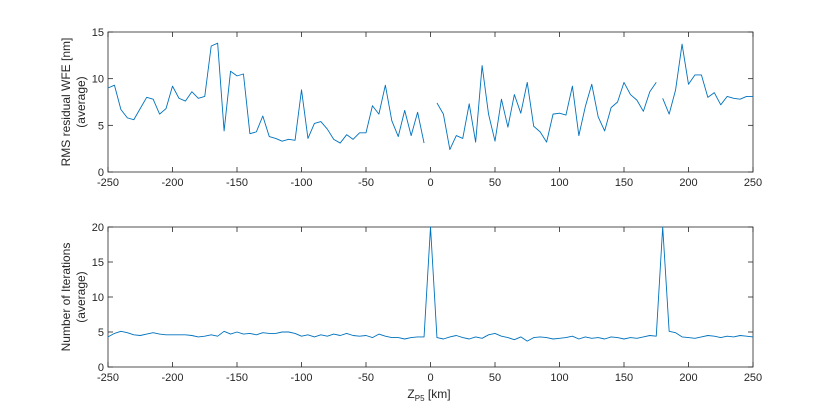 This screenshot has height=413, width=830. I want to click on plot-iterations-ytick-label: 10, so click(98, 298).